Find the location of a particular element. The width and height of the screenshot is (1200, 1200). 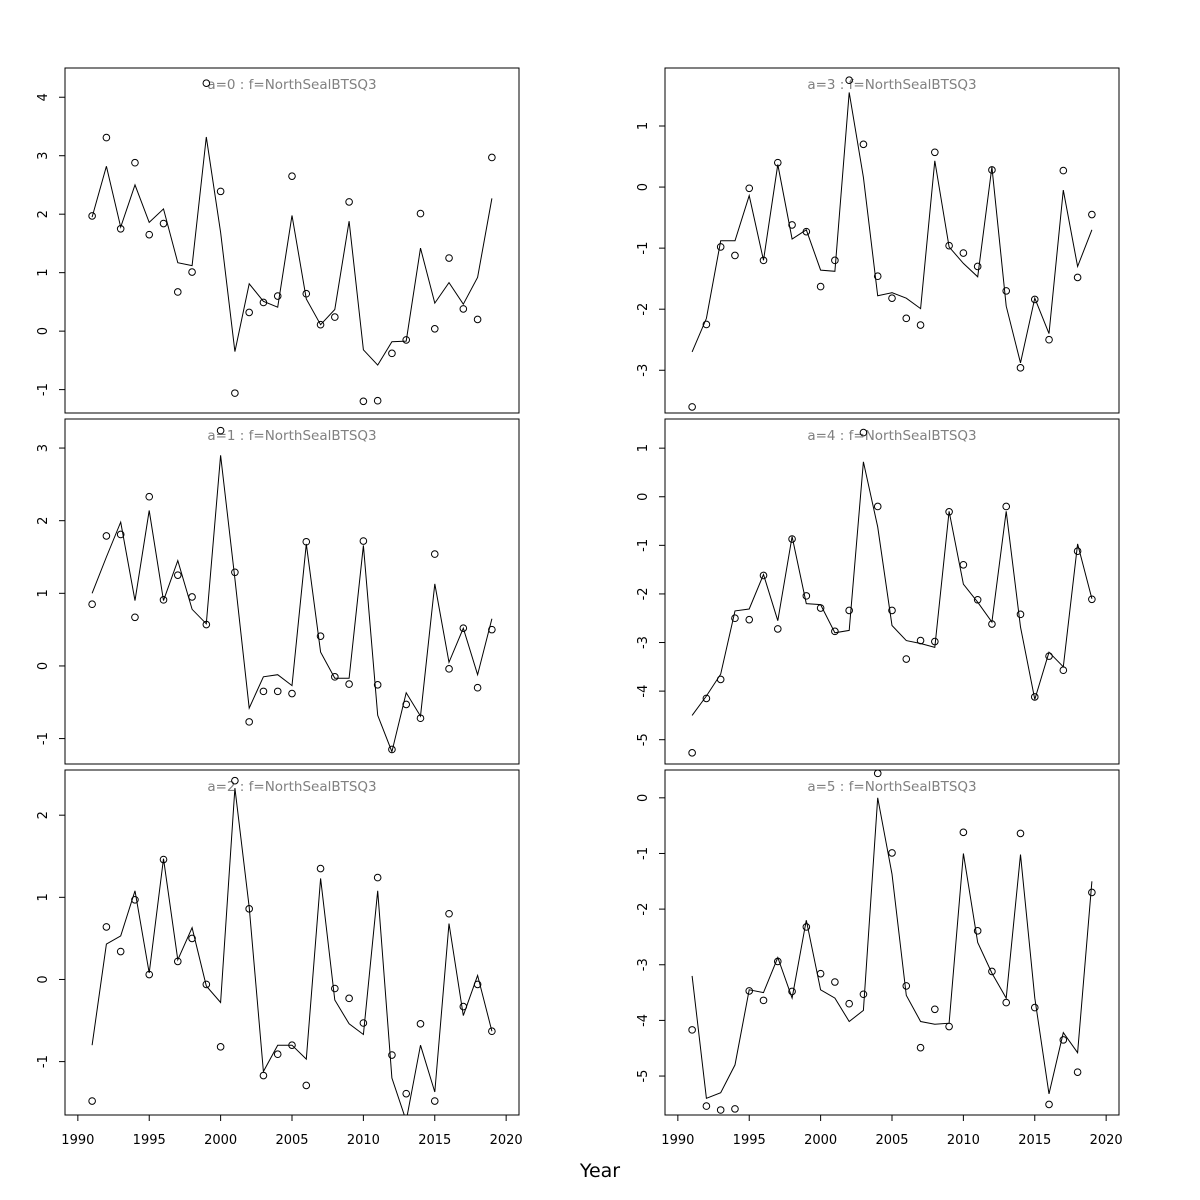

panel-title: a=0 : f=NorthSealBTSQ3 is located at coordinates (291, 85).